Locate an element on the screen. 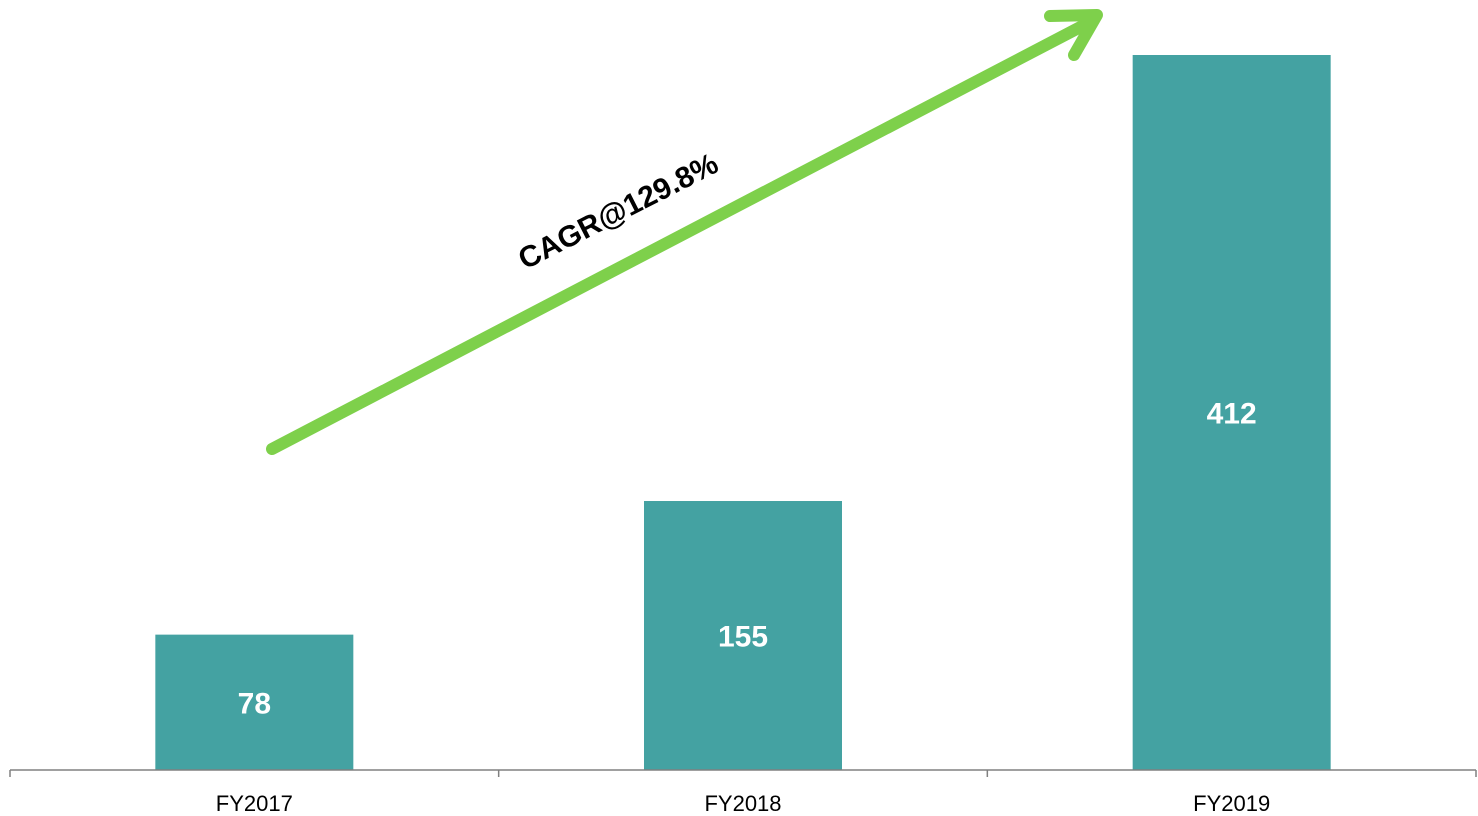 This screenshot has width=1478, height=816. bar-fy2019 is located at coordinates (1231, 412).